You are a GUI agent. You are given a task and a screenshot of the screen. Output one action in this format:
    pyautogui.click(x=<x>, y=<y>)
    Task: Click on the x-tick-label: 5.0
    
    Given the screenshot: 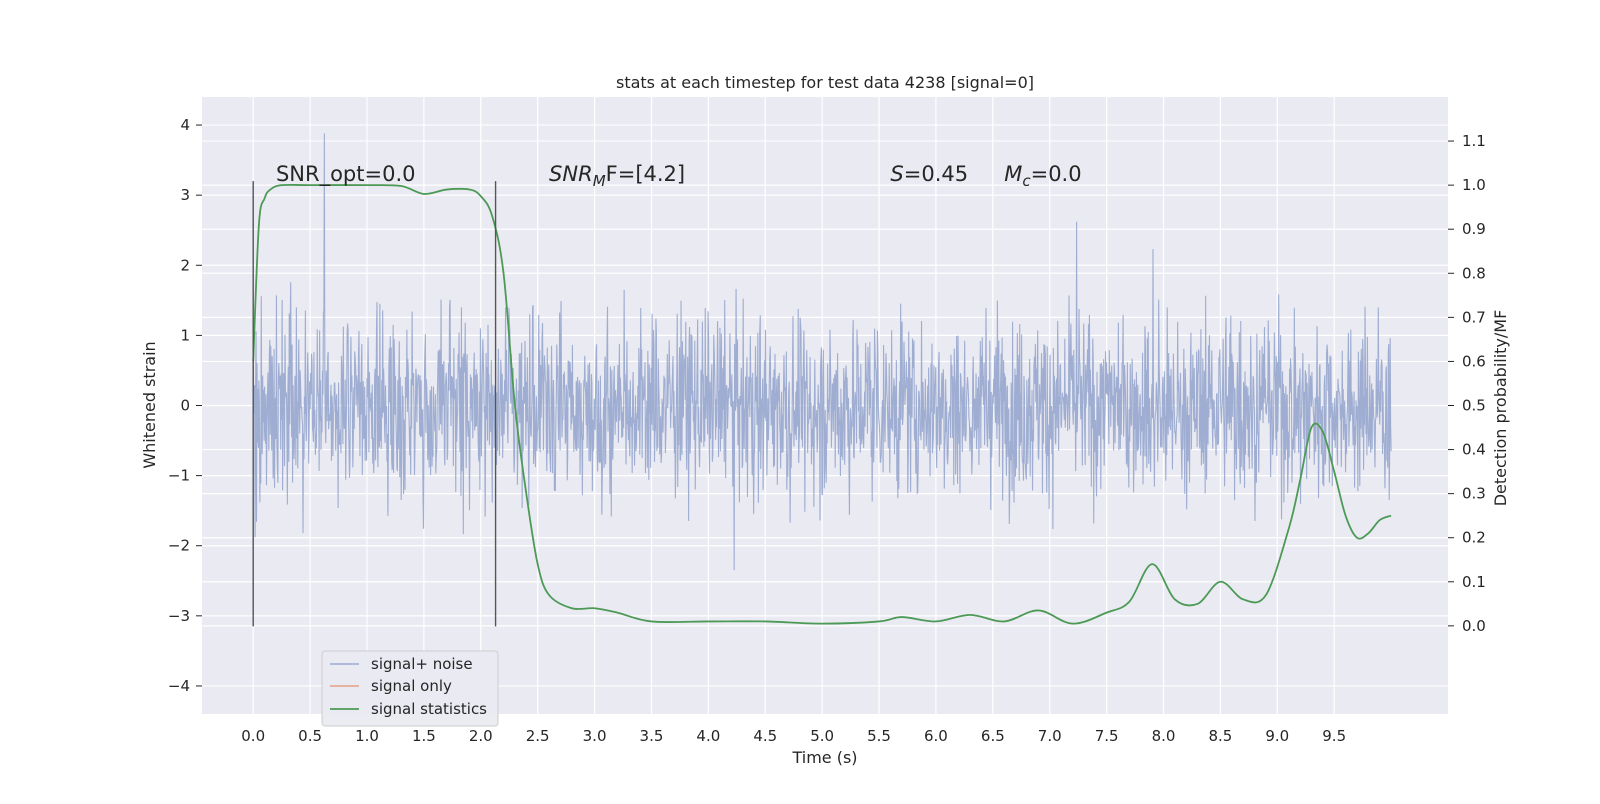 What is the action you would take?
    pyautogui.click(x=822, y=736)
    